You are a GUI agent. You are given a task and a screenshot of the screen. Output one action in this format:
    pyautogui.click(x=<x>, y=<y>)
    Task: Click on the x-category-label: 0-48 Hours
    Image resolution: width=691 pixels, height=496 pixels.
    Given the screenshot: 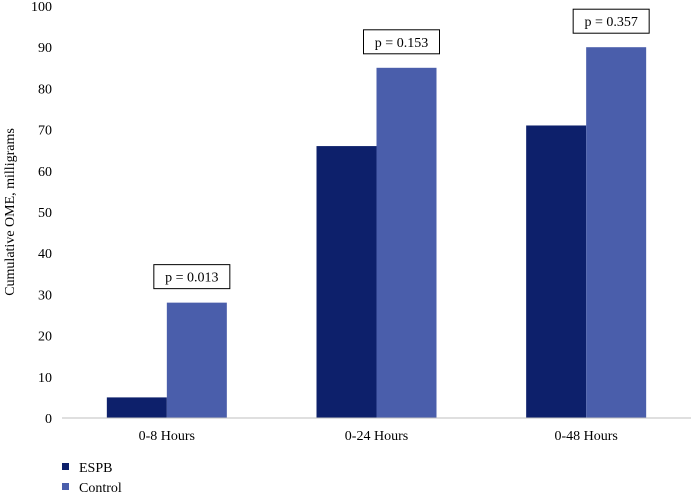 What is the action you would take?
    pyautogui.click(x=585, y=436)
    